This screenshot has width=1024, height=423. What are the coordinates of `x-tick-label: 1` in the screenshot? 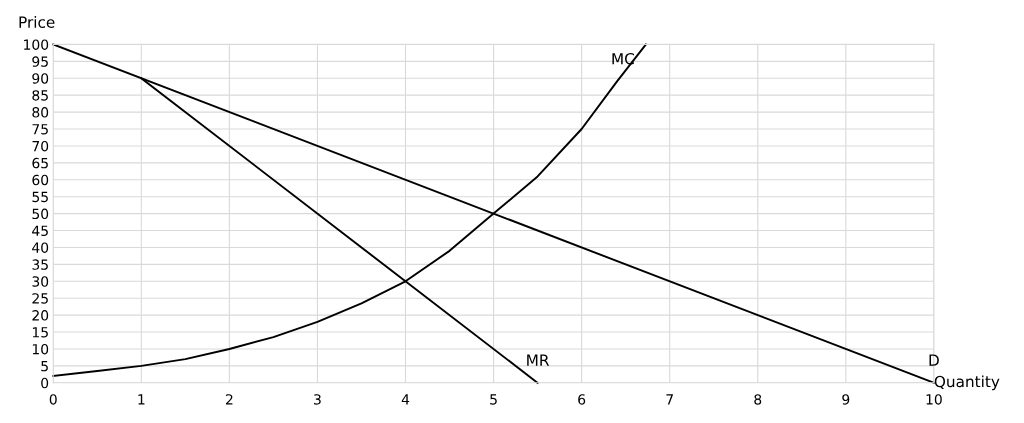 It's located at (141, 399).